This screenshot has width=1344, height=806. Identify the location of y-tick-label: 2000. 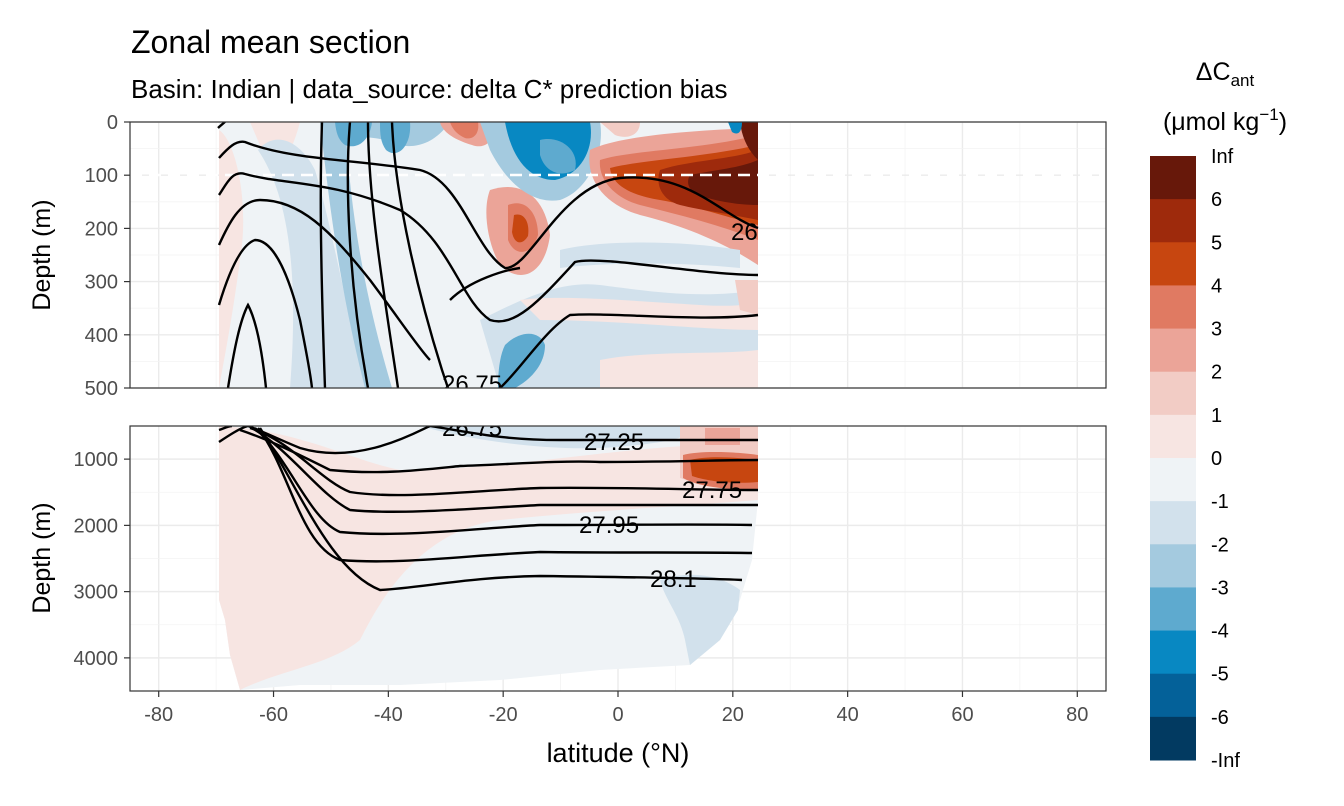
(96, 526).